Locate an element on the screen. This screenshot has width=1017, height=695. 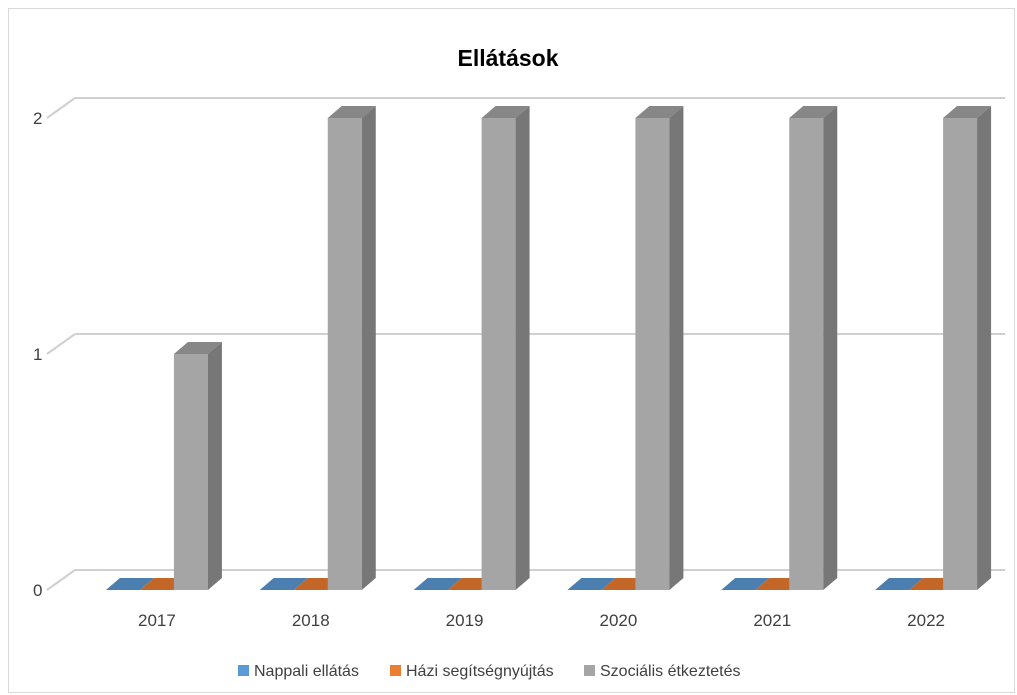
legend-item: Nappali ellátás is located at coordinates (298, 671).